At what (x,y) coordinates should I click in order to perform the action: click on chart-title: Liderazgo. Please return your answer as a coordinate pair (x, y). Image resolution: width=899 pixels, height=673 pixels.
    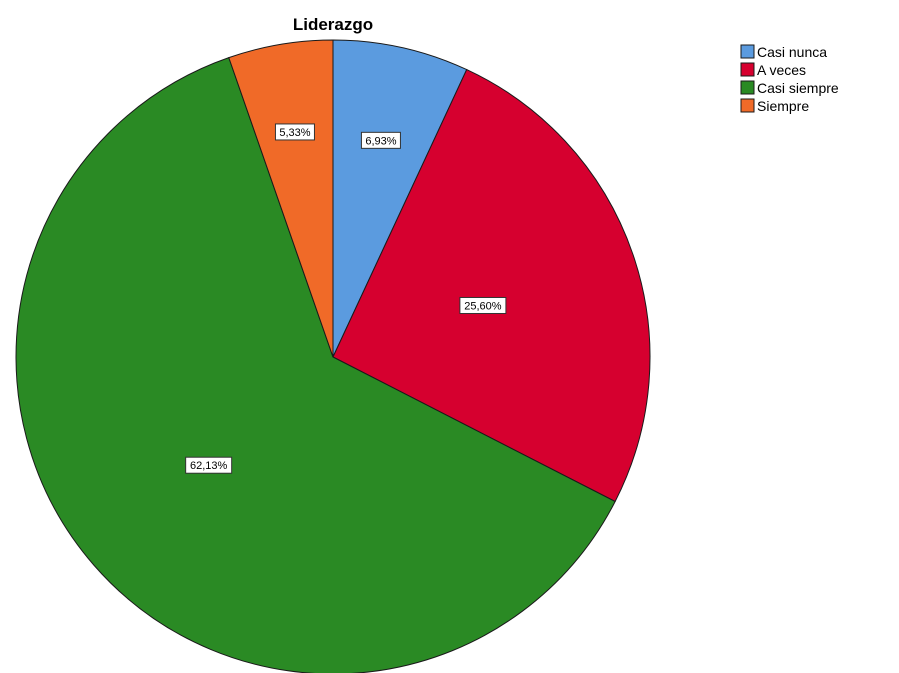
    Looking at the image, I should click on (333, 24).